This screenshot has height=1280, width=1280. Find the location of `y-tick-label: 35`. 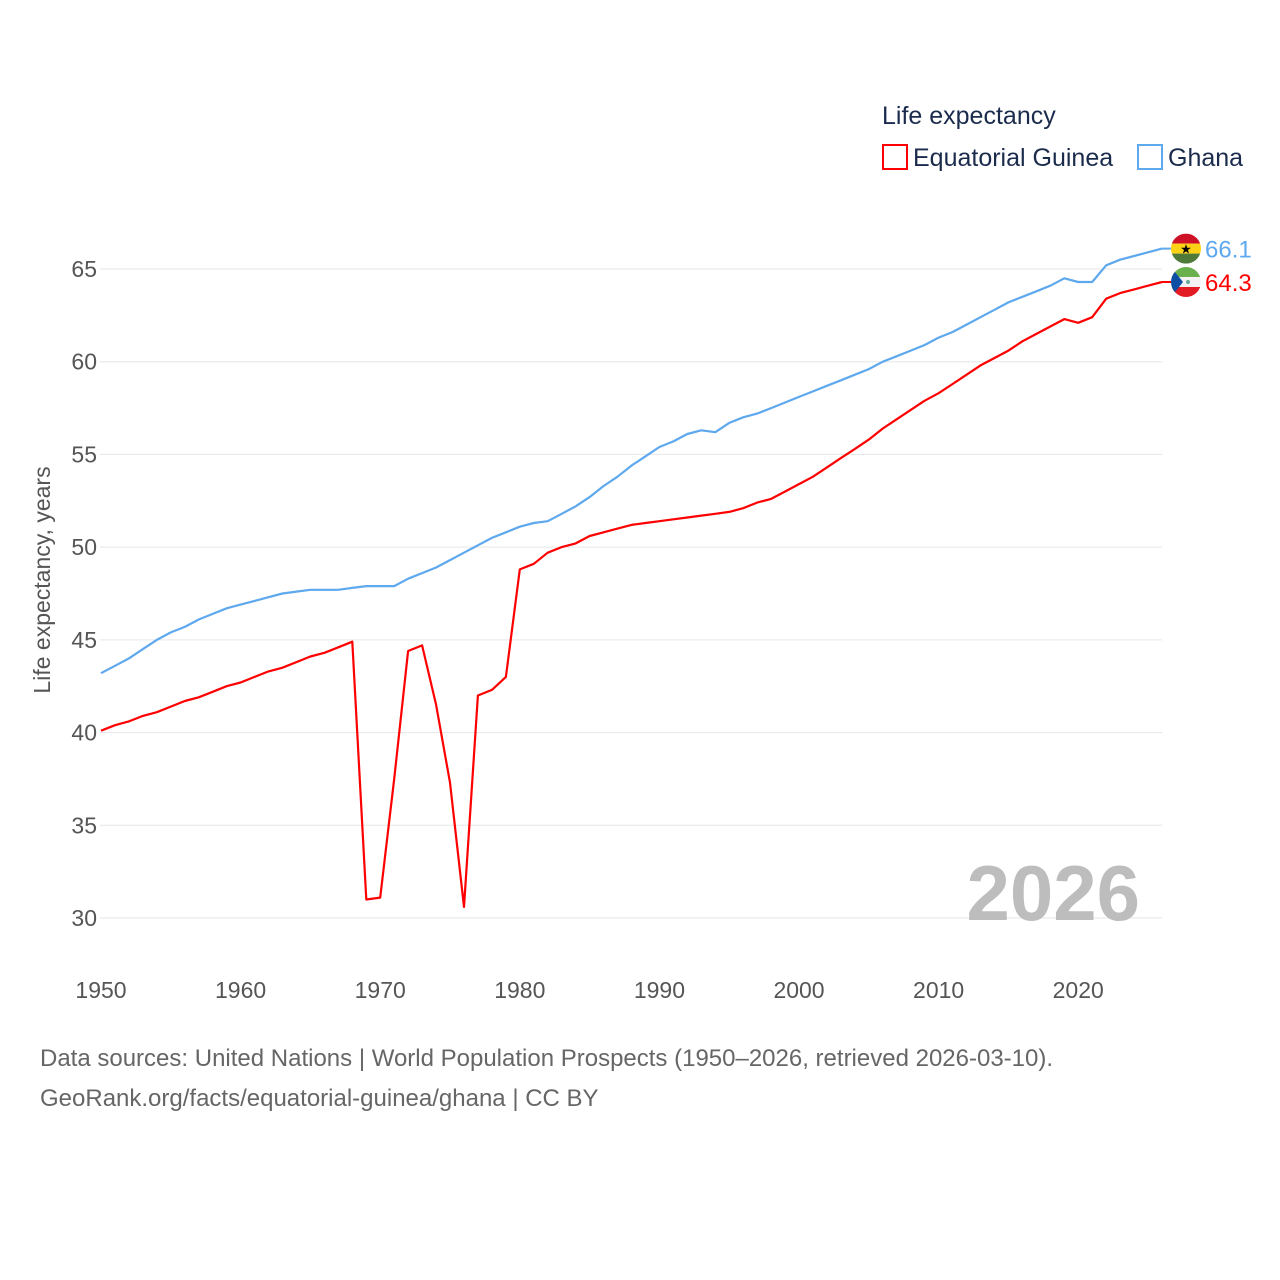

y-tick-label: 35 is located at coordinates (84, 825).